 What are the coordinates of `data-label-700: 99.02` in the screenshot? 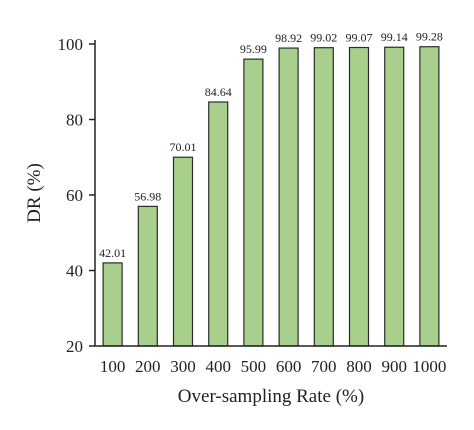 It's located at (323, 38).